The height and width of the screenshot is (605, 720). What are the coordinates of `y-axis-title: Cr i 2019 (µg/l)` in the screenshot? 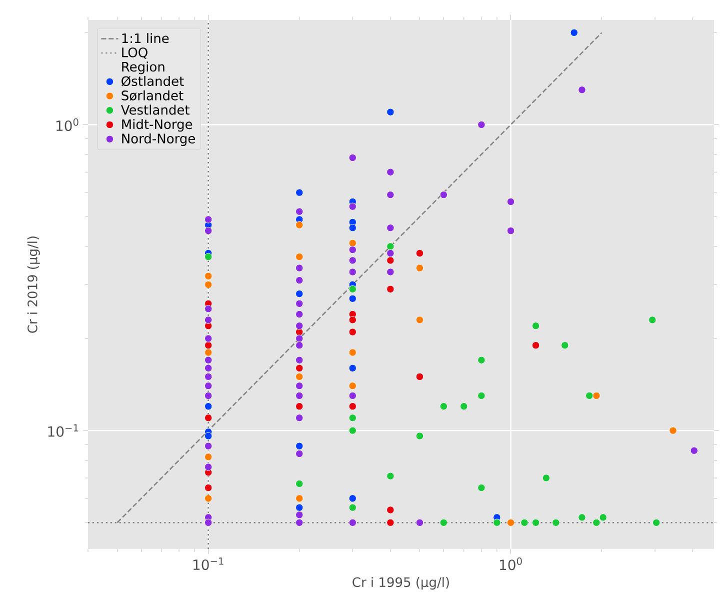 It's located at (33, 284).